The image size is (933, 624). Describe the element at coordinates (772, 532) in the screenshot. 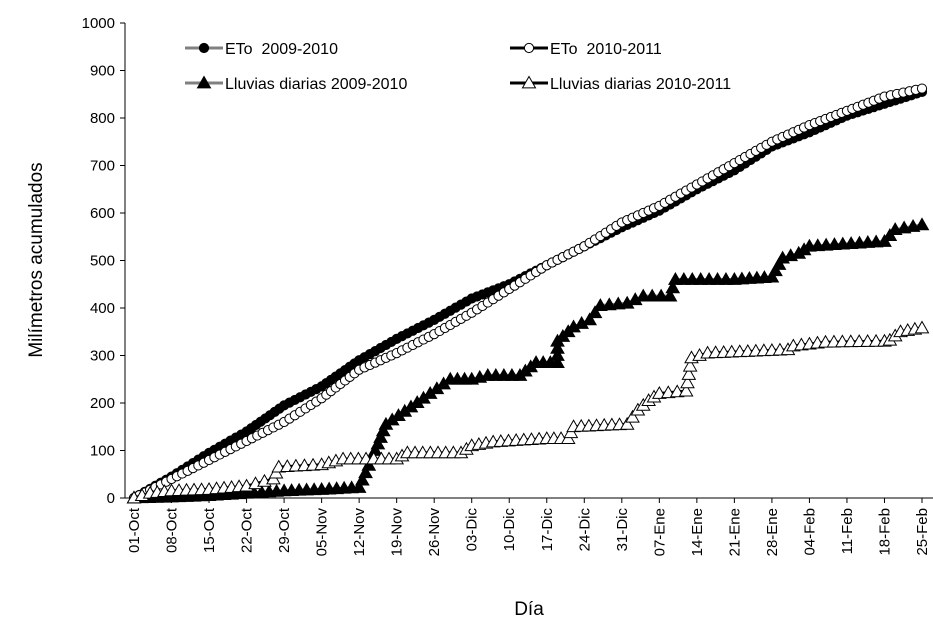

I see `x-tick-label: 28-Ene` at that location.